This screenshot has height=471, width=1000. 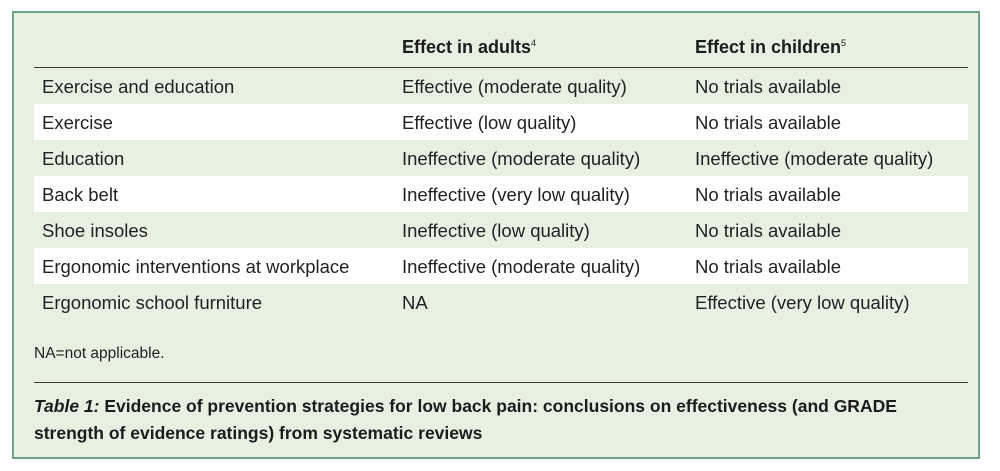 I want to click on cell-children: Ineffective (moderate quality), so click(x=814, y=158).